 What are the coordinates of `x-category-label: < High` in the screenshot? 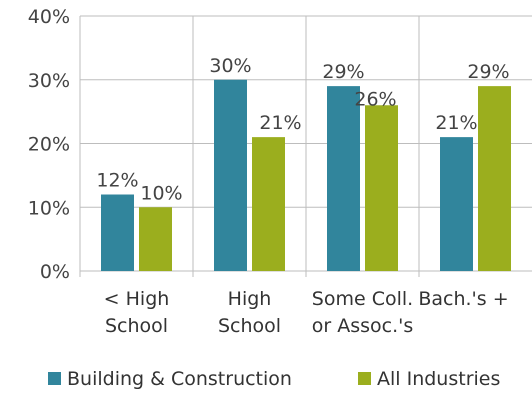 It's located at (137, 299).